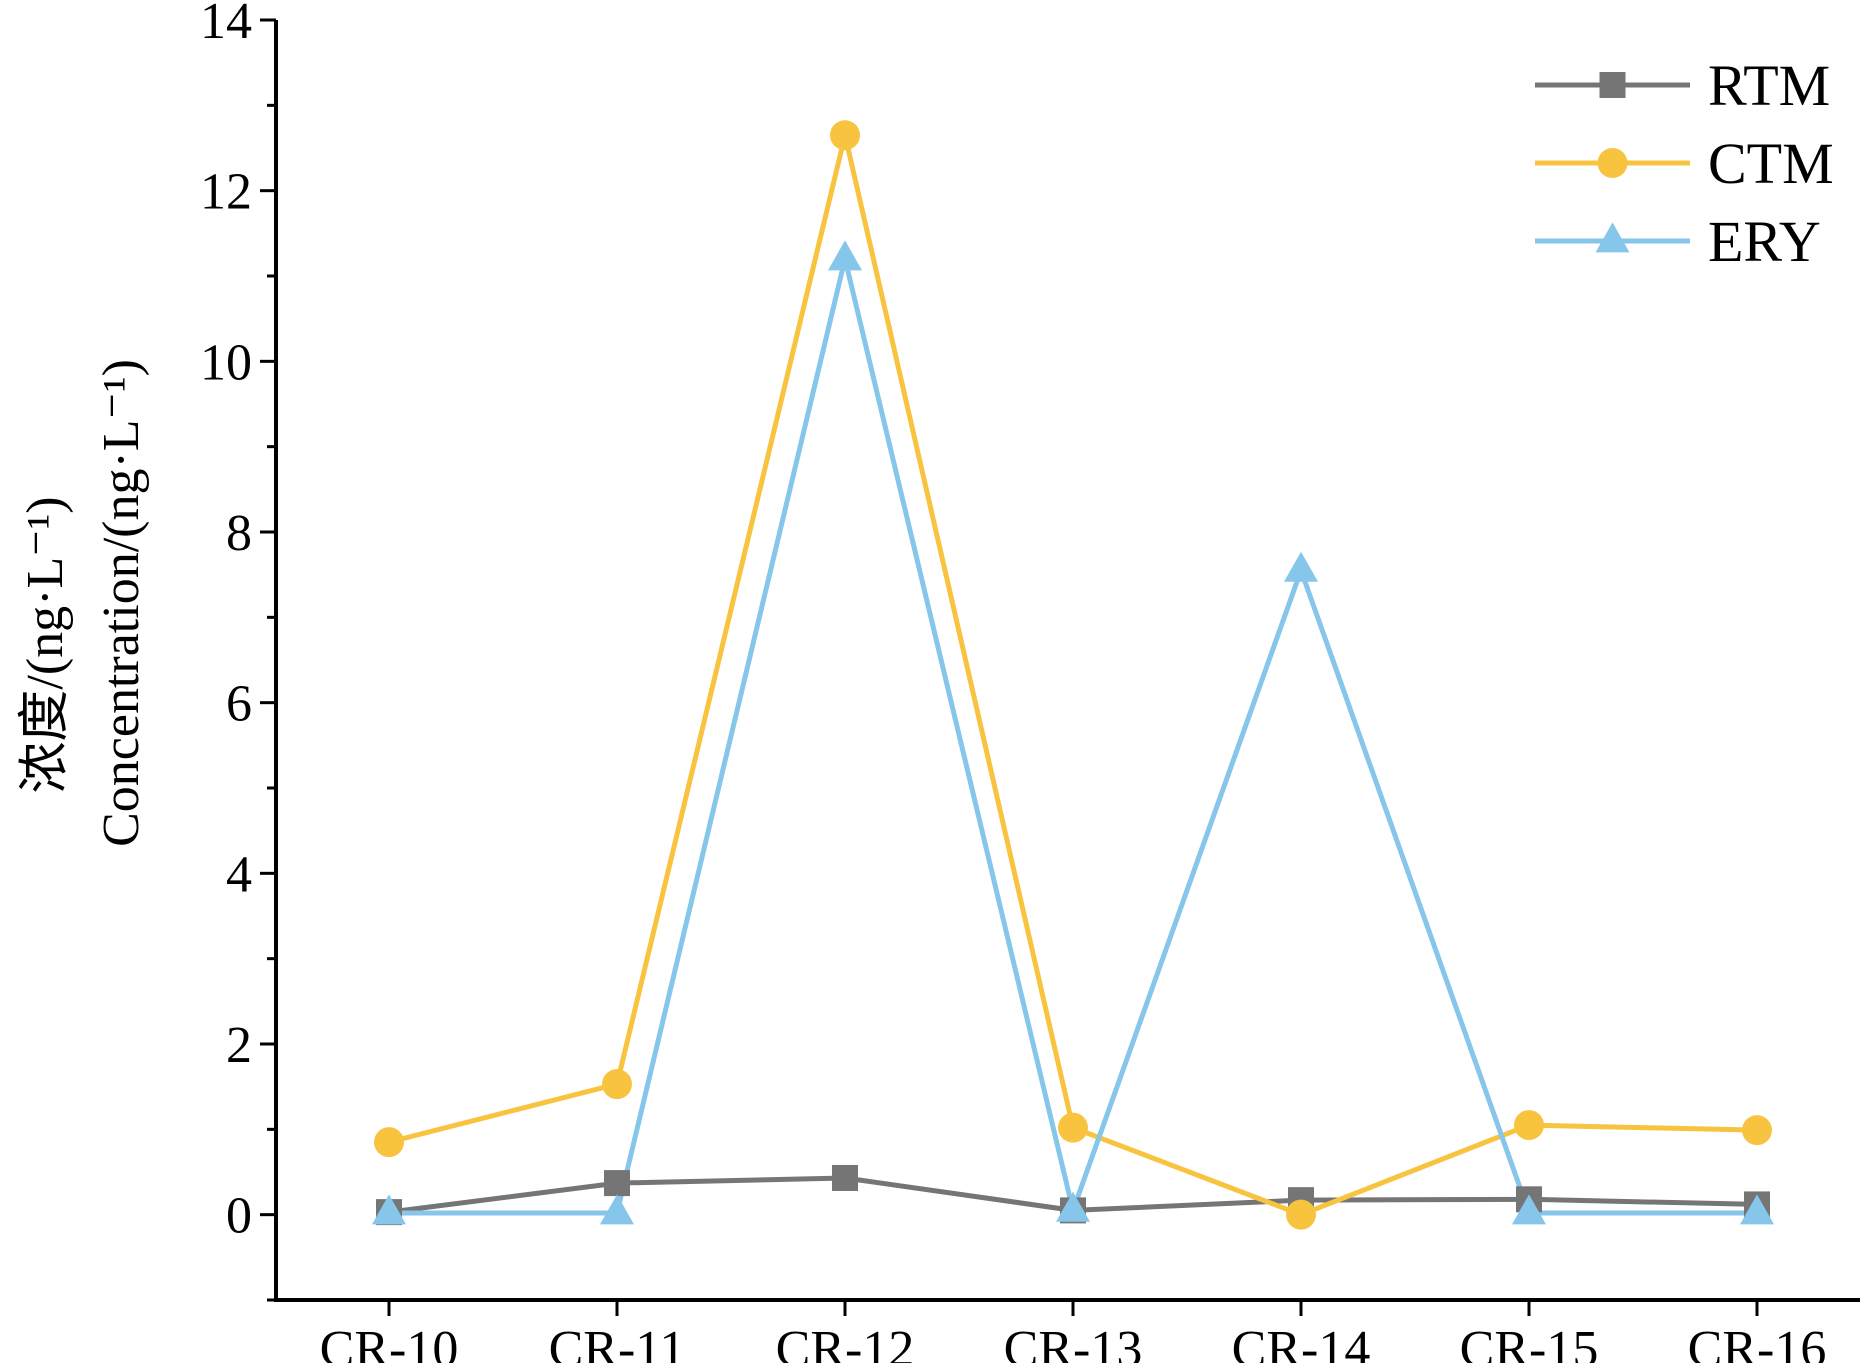 The image size is (1874, 1363). I want to click on y-tick-label: 14, so click(226, 25).